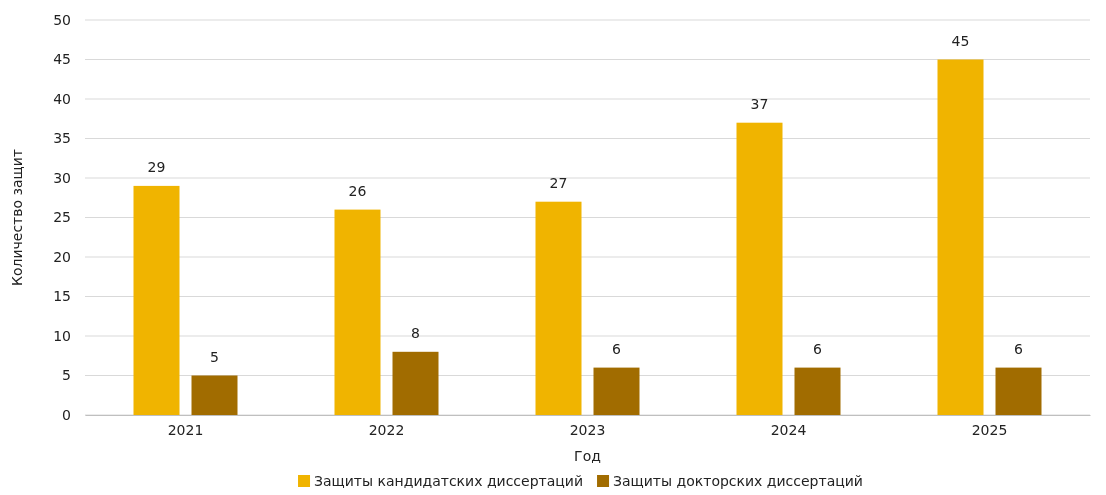 This screenshot has height=495, width=1106. Describe the element at coordinates (587, 456) in the screenshot. I see `x-axis-title: Год` at that location.